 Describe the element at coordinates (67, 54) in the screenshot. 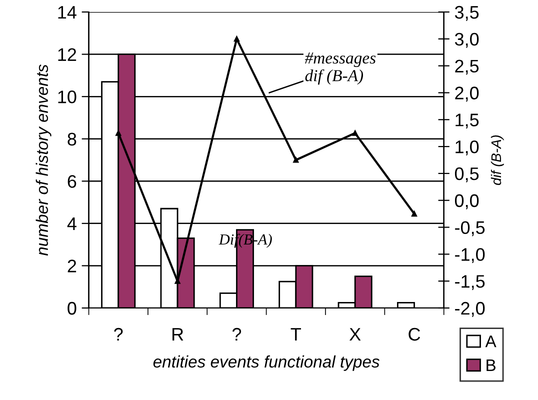

I see `y-tick-label: 12` at that location.